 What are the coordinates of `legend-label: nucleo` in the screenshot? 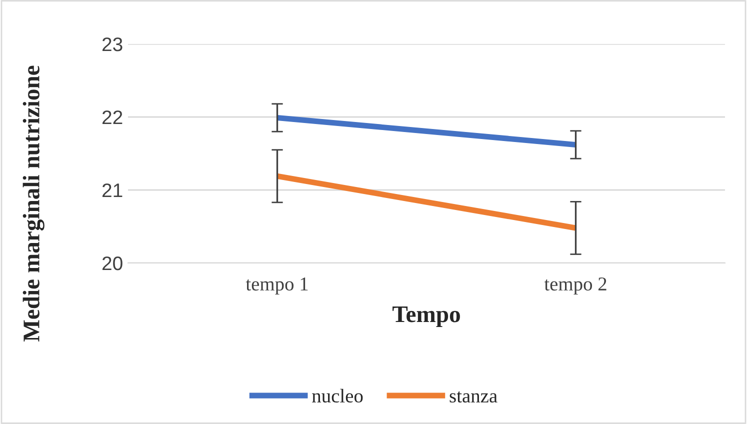 It's located at (337, 395).